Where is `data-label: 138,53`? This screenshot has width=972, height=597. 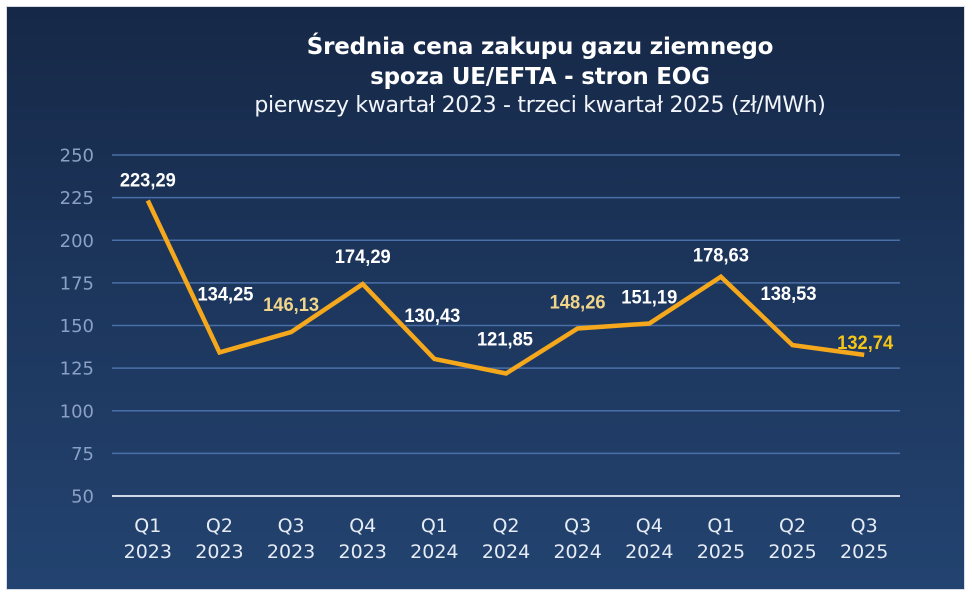 data-label: 138,53 is located at coordinates (789, 294).